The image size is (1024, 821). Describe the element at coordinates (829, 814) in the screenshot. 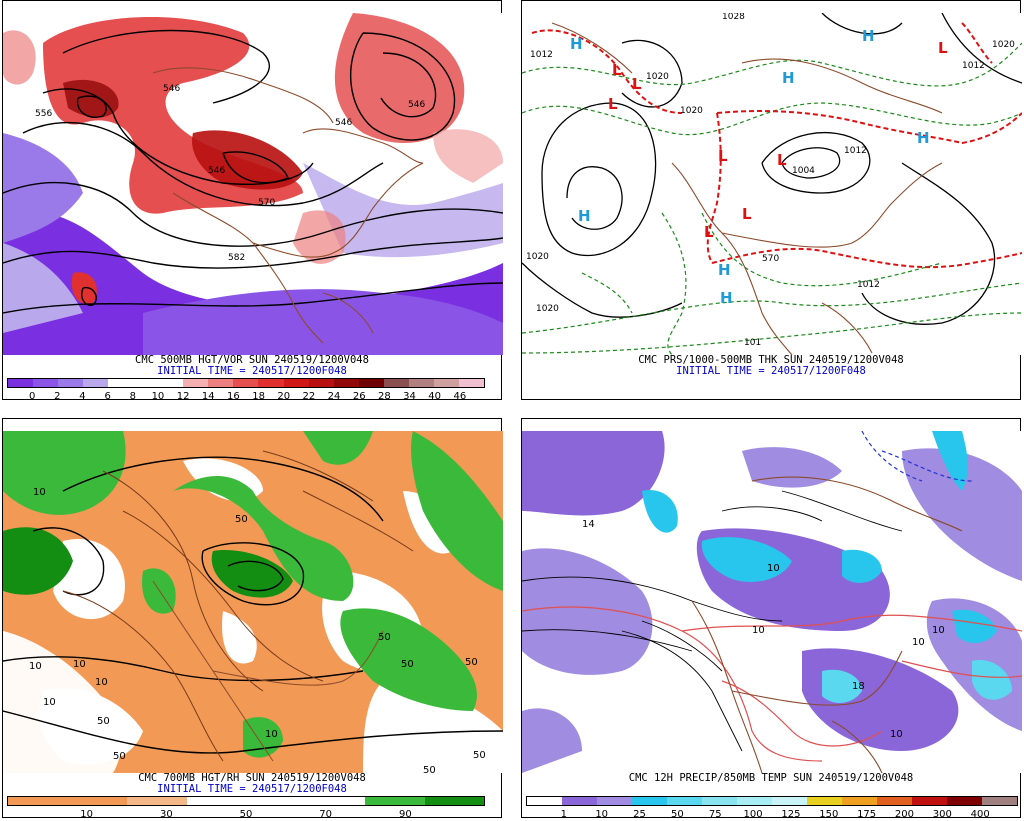

I see `colorbar-tick-label: 150` at that location.